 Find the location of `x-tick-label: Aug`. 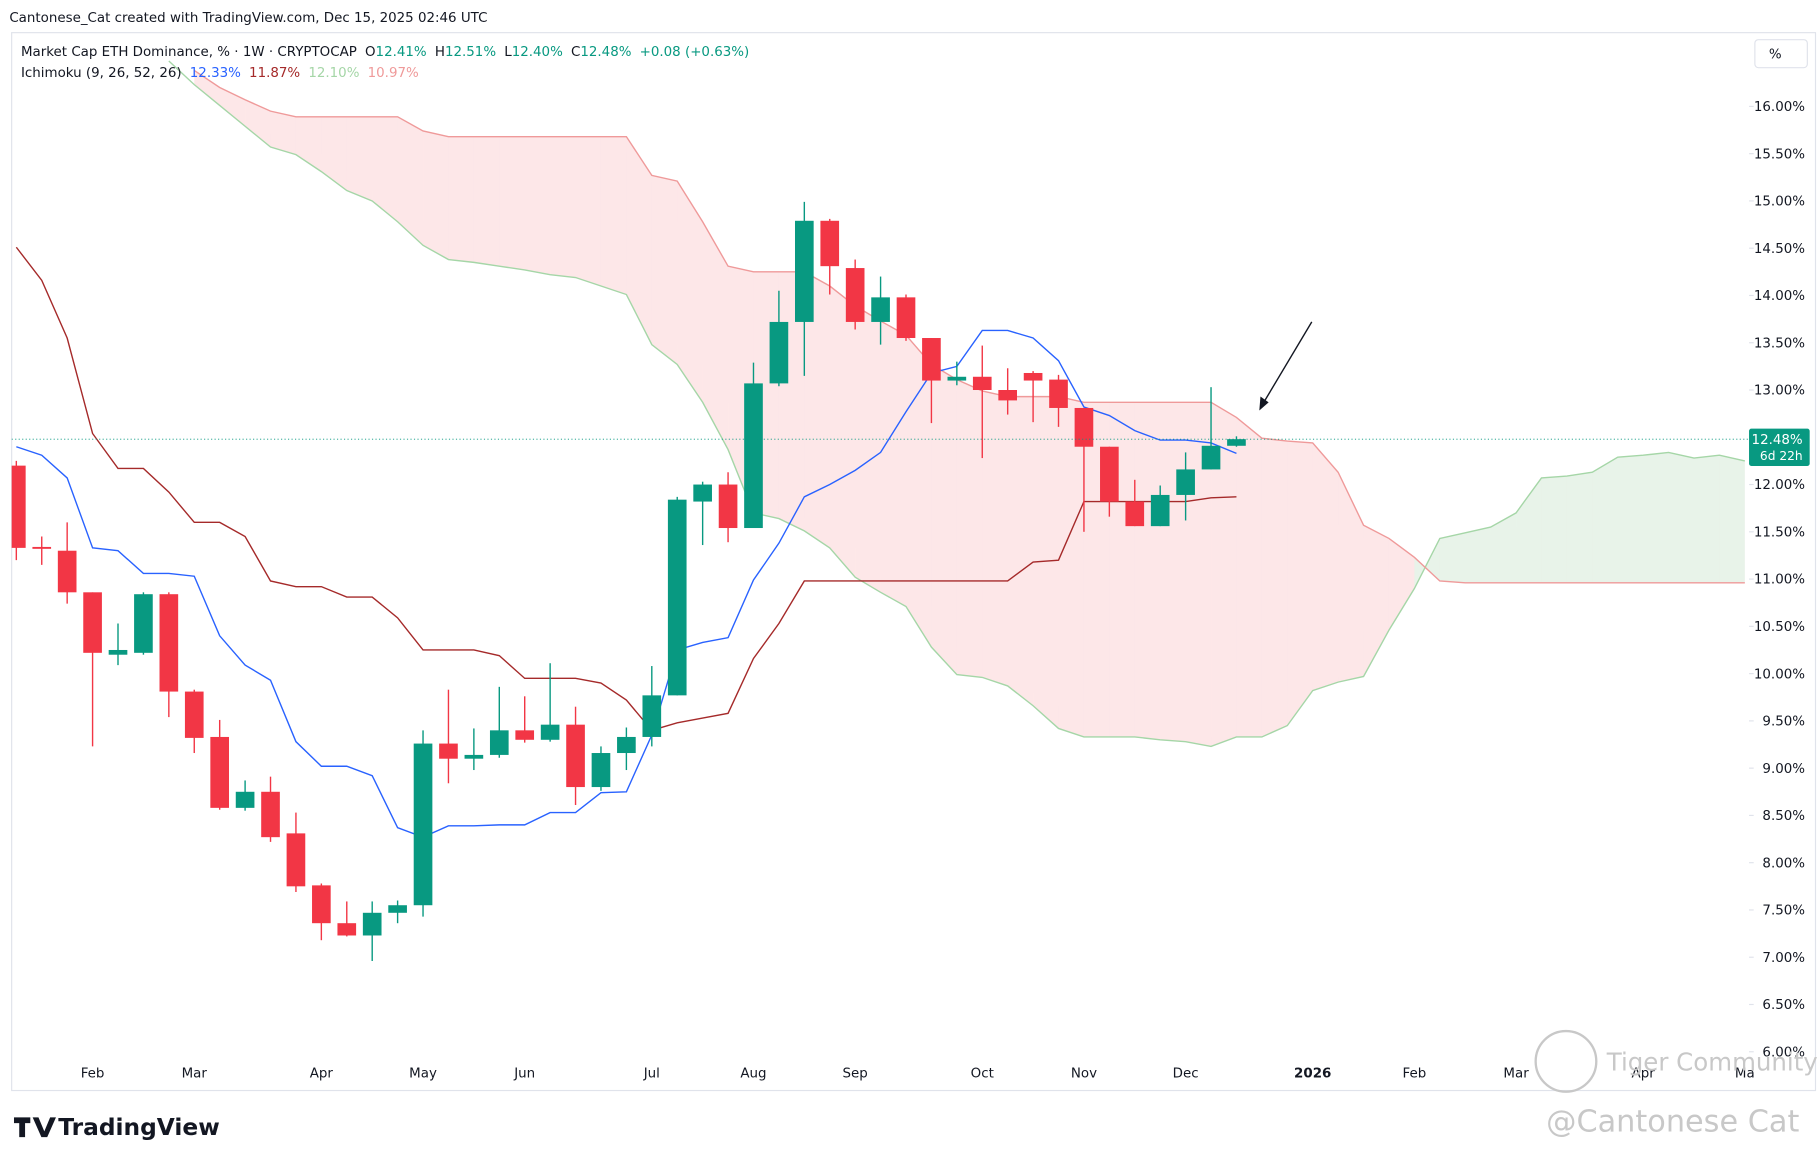

x-tick-label: Aug is located at coordinates (753, 1074).